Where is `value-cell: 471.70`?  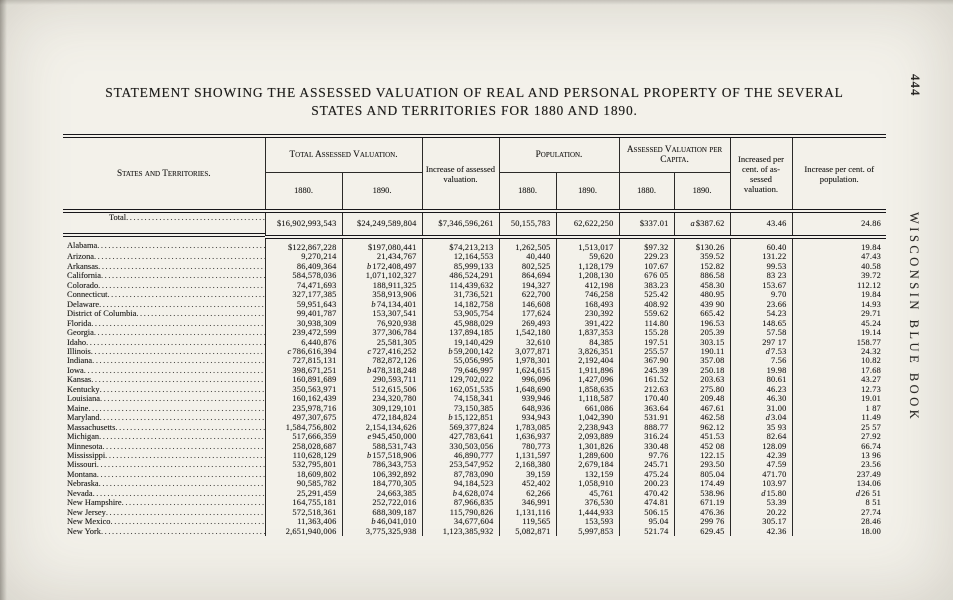 value-cell: 471.70 is located at coordinates (760, 474).